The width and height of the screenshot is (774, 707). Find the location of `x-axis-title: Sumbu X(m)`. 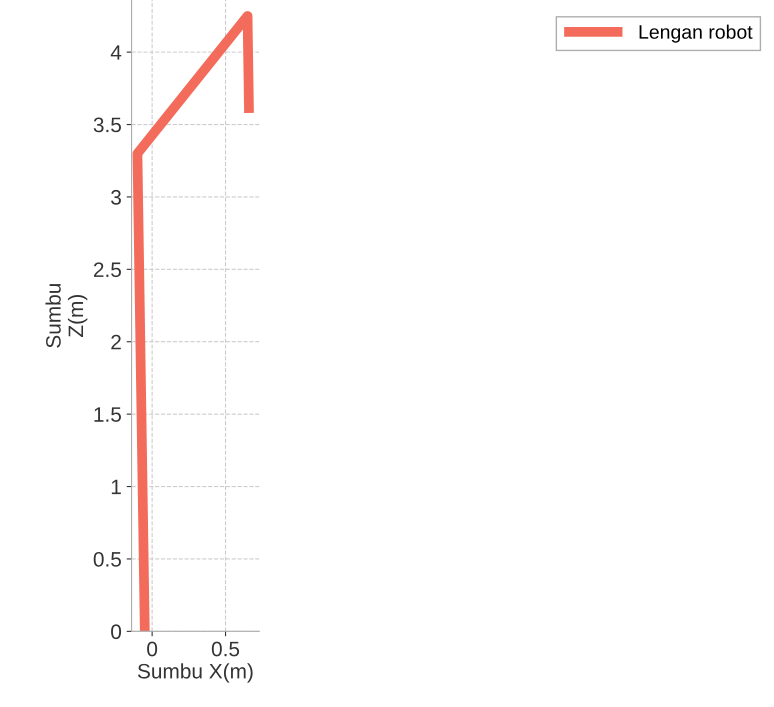

x-axis-title: Sumbu X(m) is located at coordinates (195, 673).